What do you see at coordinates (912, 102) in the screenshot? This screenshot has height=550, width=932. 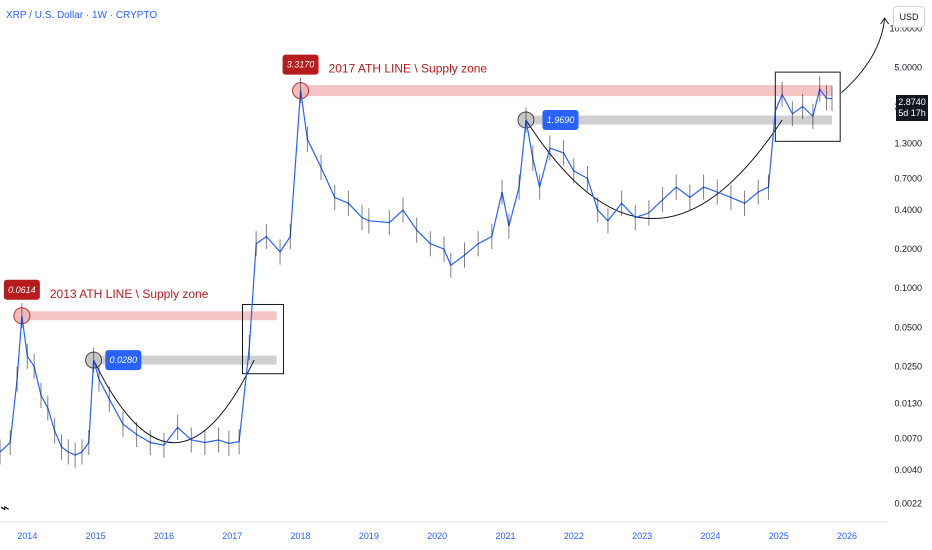 I see `last-price-value: 2.8740` at bounding box center [912, 102].